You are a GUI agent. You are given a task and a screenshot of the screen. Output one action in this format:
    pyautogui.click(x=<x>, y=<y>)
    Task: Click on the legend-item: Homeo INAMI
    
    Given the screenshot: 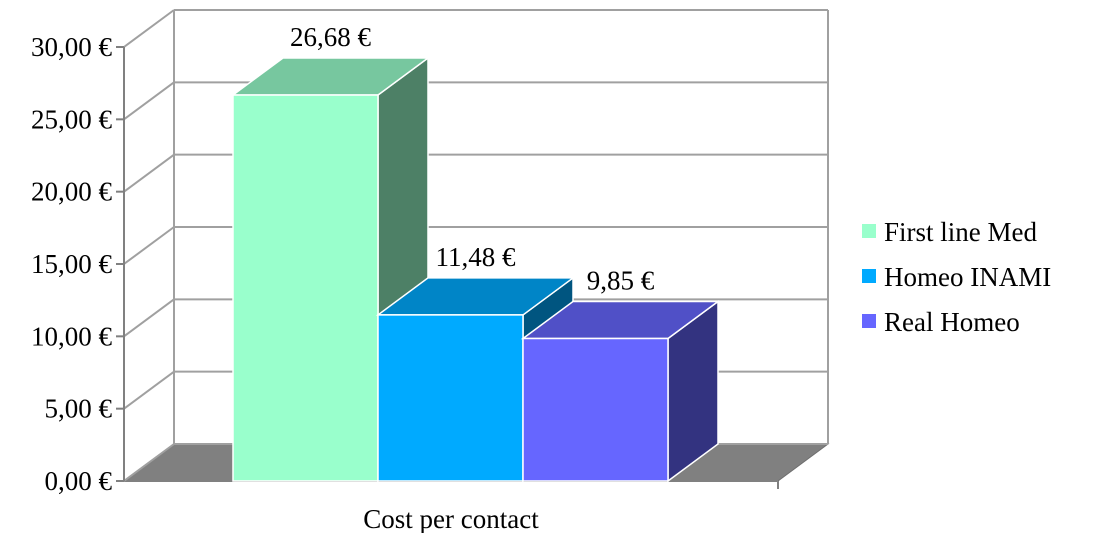 What is the action you would take?
    pyautogui.click(x=956, y=277)
    